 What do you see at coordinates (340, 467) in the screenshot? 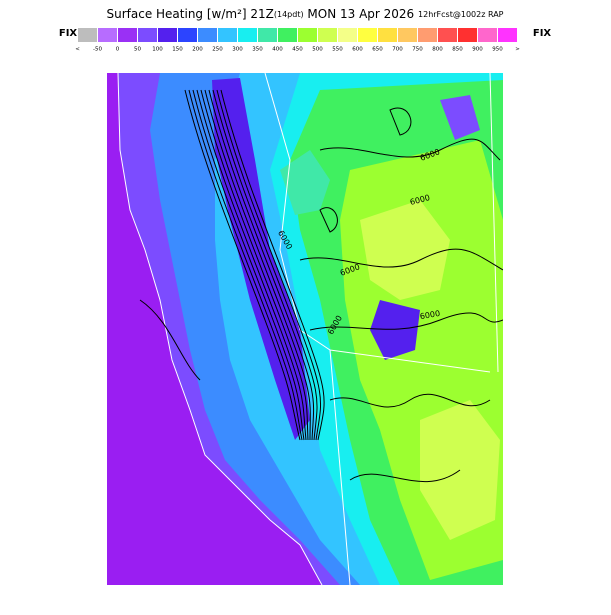
I see `state-line` at bounding box center [340, 467].